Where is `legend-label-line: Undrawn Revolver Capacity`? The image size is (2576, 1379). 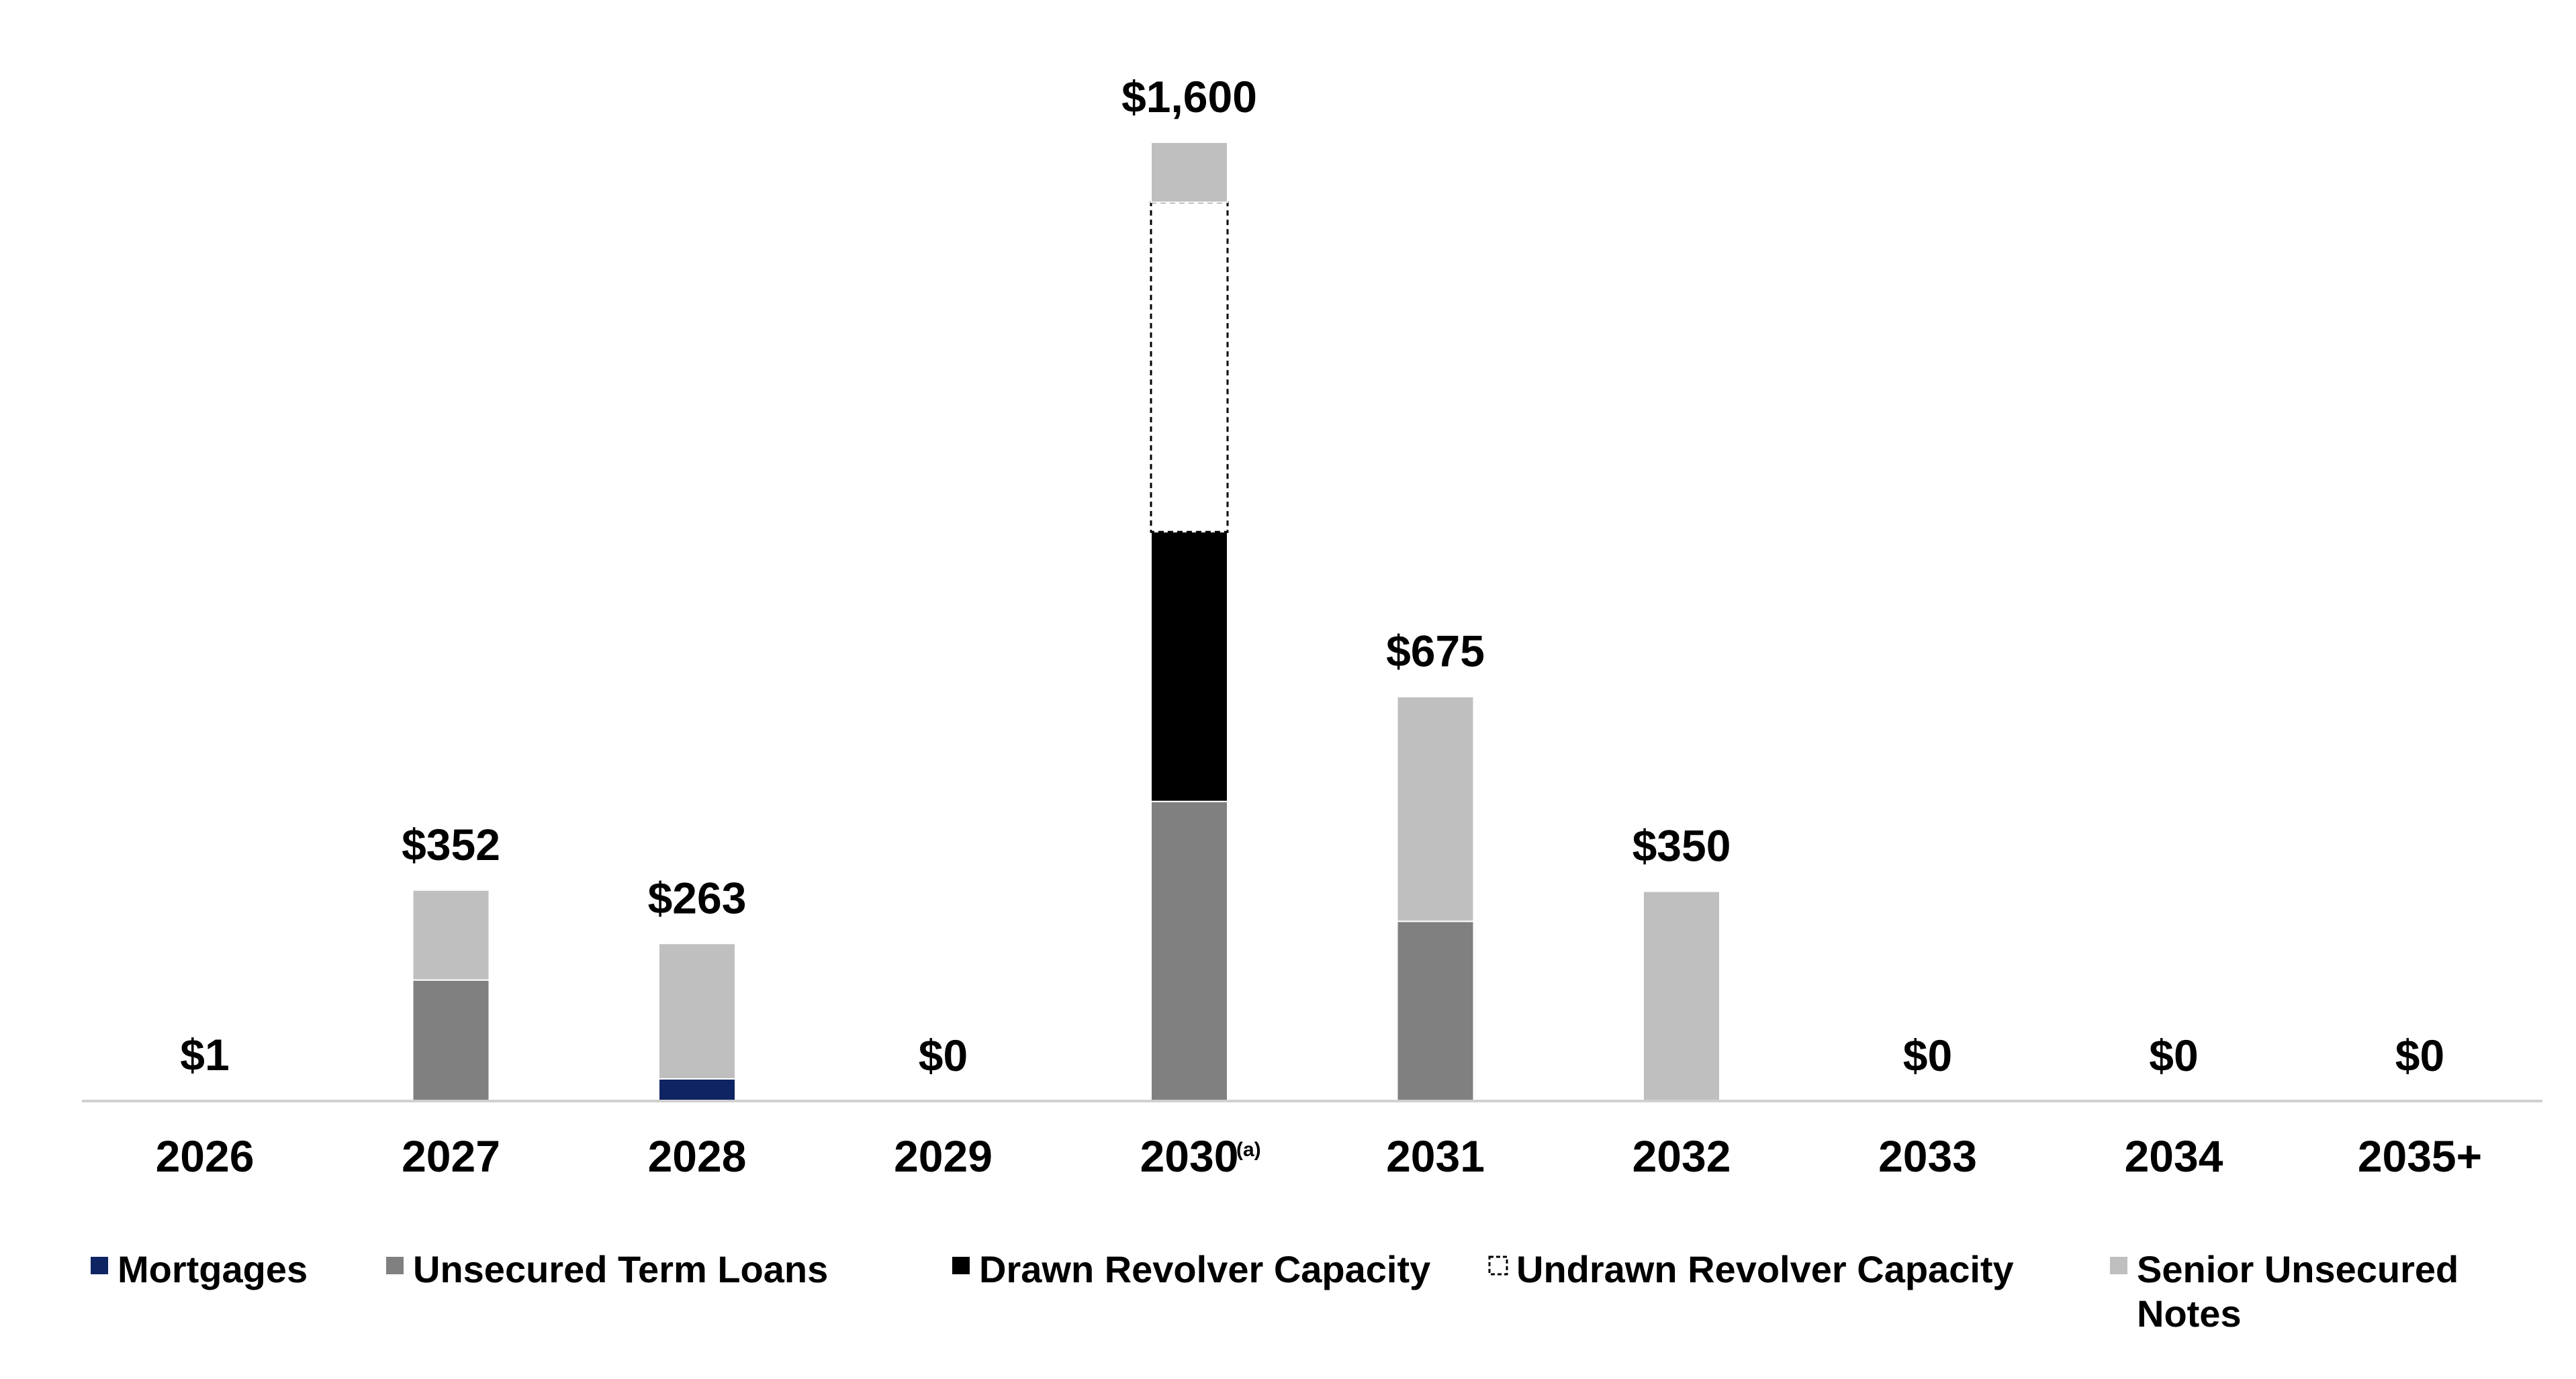 legend-label-line: Undrawn Revolver Capacity is located at coordinates (1765, 1269).